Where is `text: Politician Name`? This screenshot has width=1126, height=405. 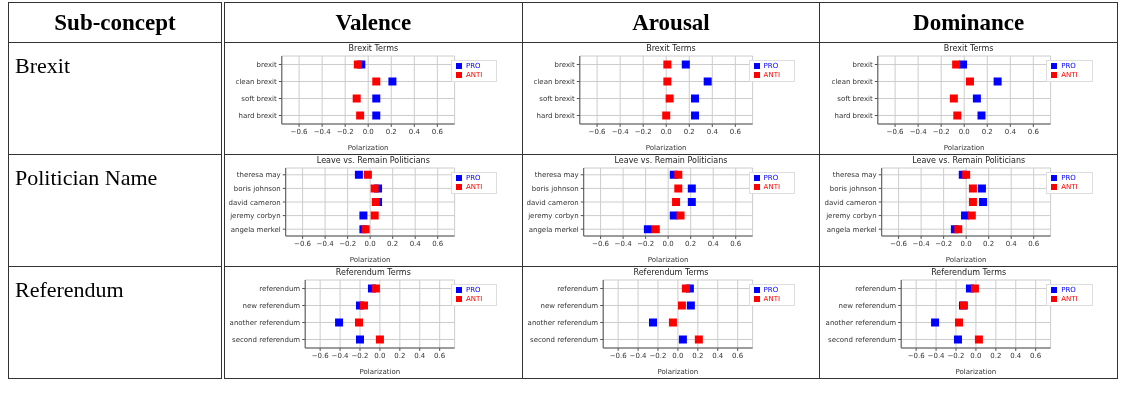 text: Politician Name is located at coordinates (87, 178).